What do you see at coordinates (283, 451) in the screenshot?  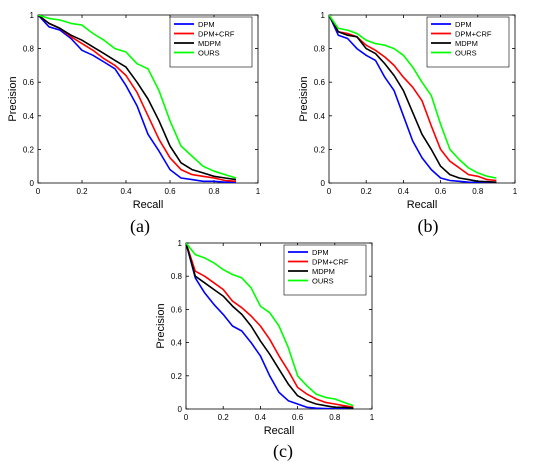 I see `panel-c-caption: (c)` at bounding box center [283, 451].